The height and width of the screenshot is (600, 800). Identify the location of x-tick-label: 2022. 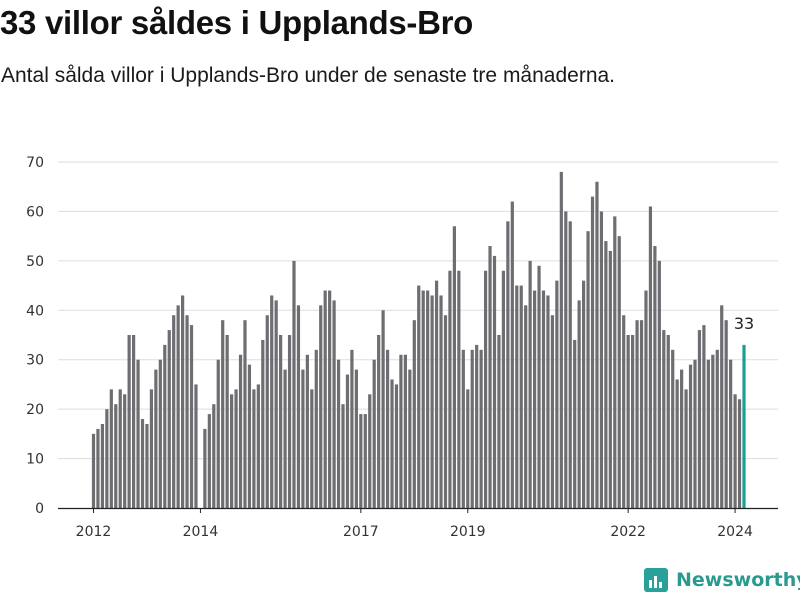
(628, 532).